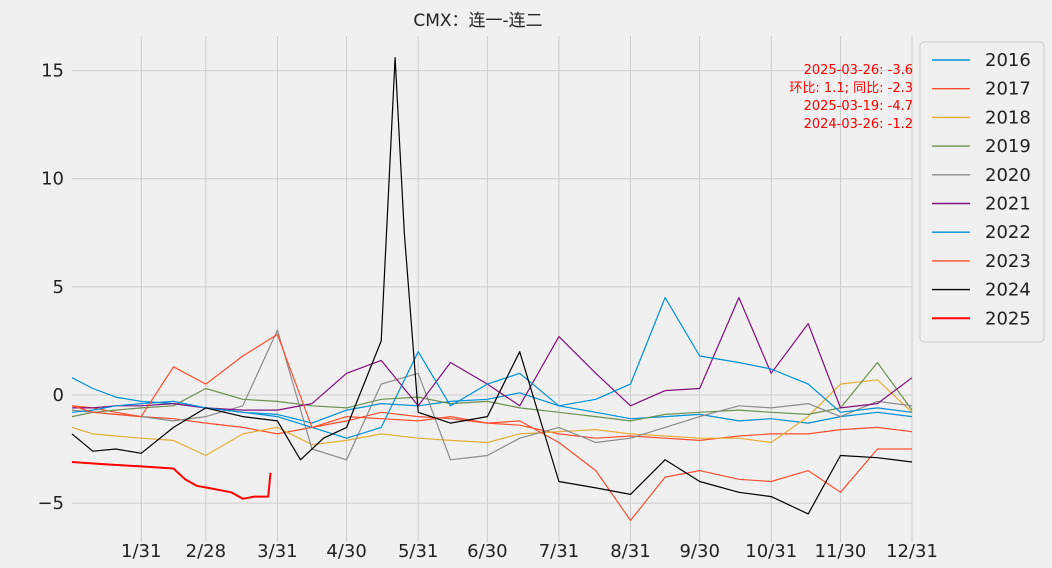 The image size is (1052, 568). Describe the element at coordinates (346, 551) in the screenshot. I see `x-tick-label: 4/30` at that location.